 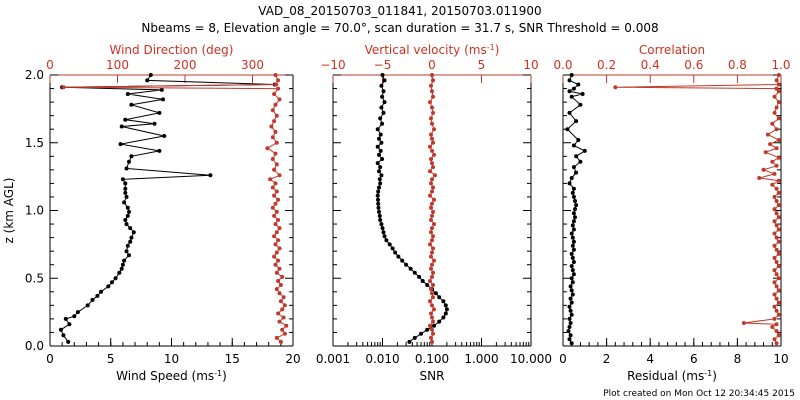 I want to click on x2-tick-label: 0.2, so click(x=606, y=65).